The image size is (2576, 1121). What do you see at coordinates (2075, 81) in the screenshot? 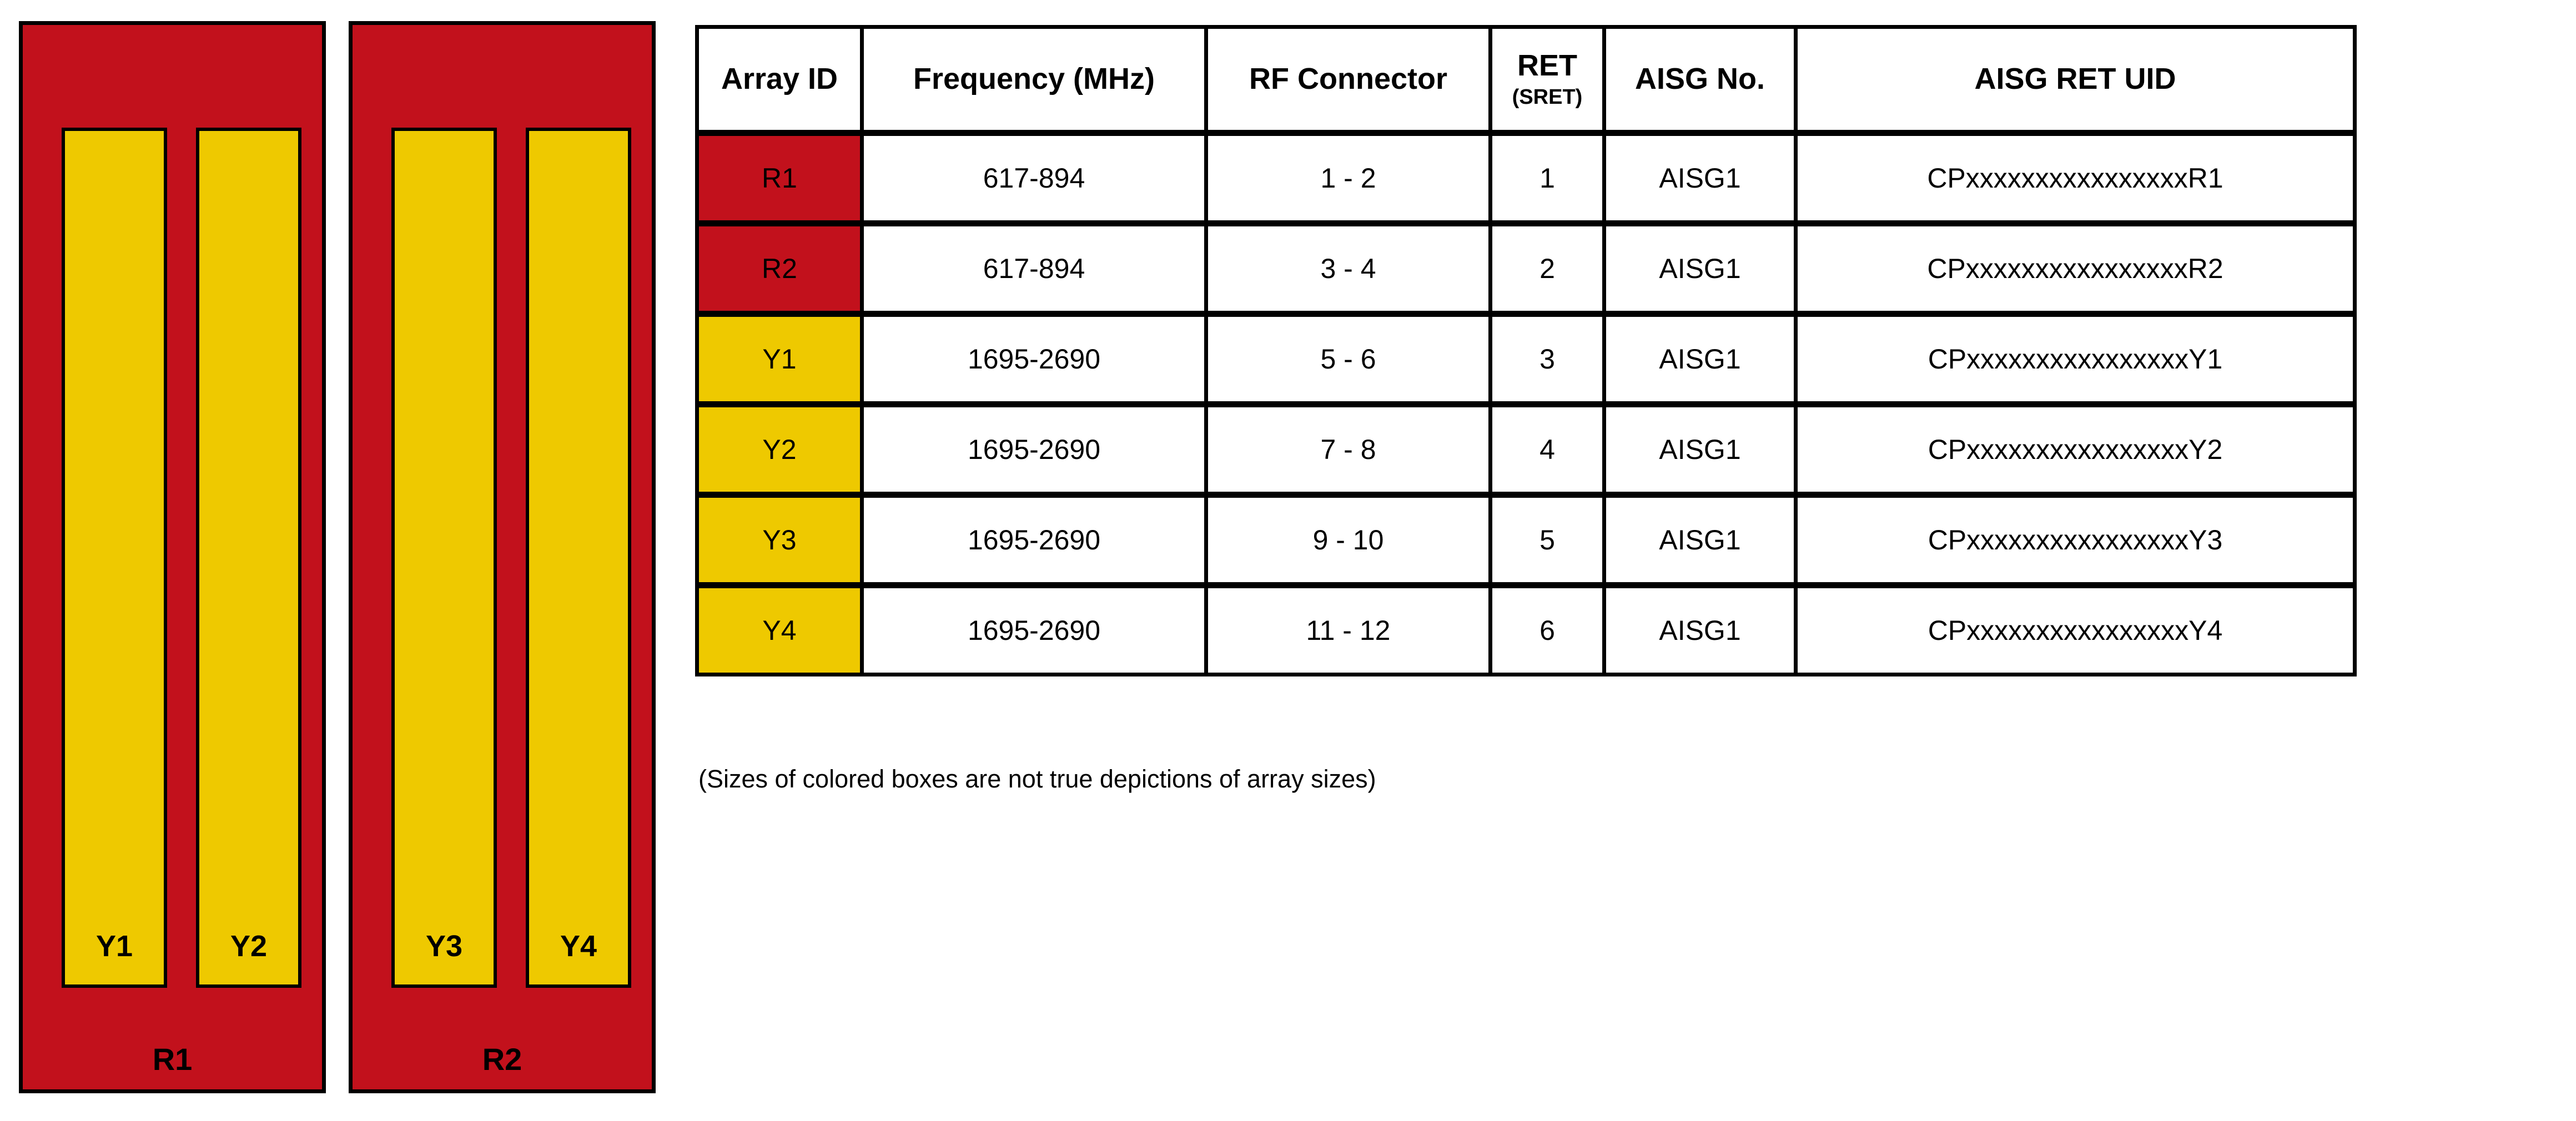
I see `col-header-aisg-ret-uid: AISG RET UID` at bounding box center [2075, 81].